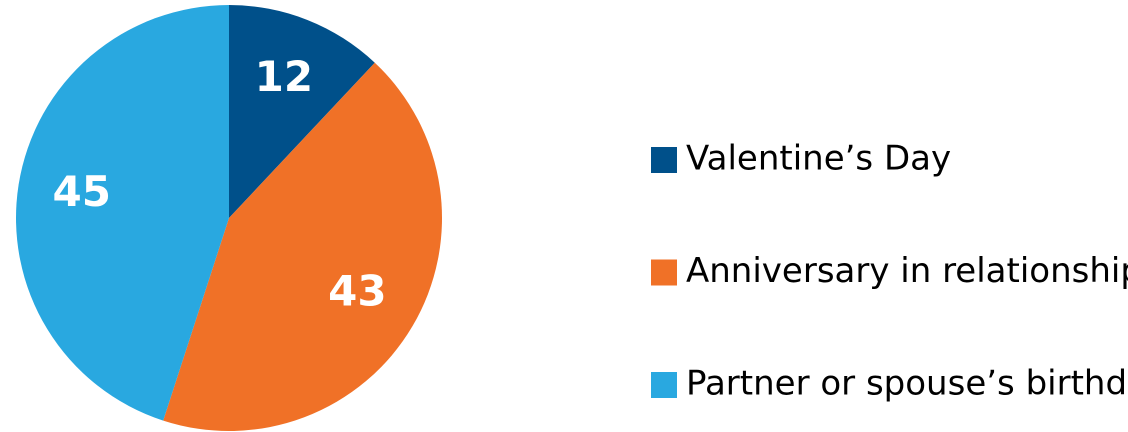 This screenshot has height=432, width=1128. I want to click on legend-label: Partner or spouse’s birthday, so click(907, 384).